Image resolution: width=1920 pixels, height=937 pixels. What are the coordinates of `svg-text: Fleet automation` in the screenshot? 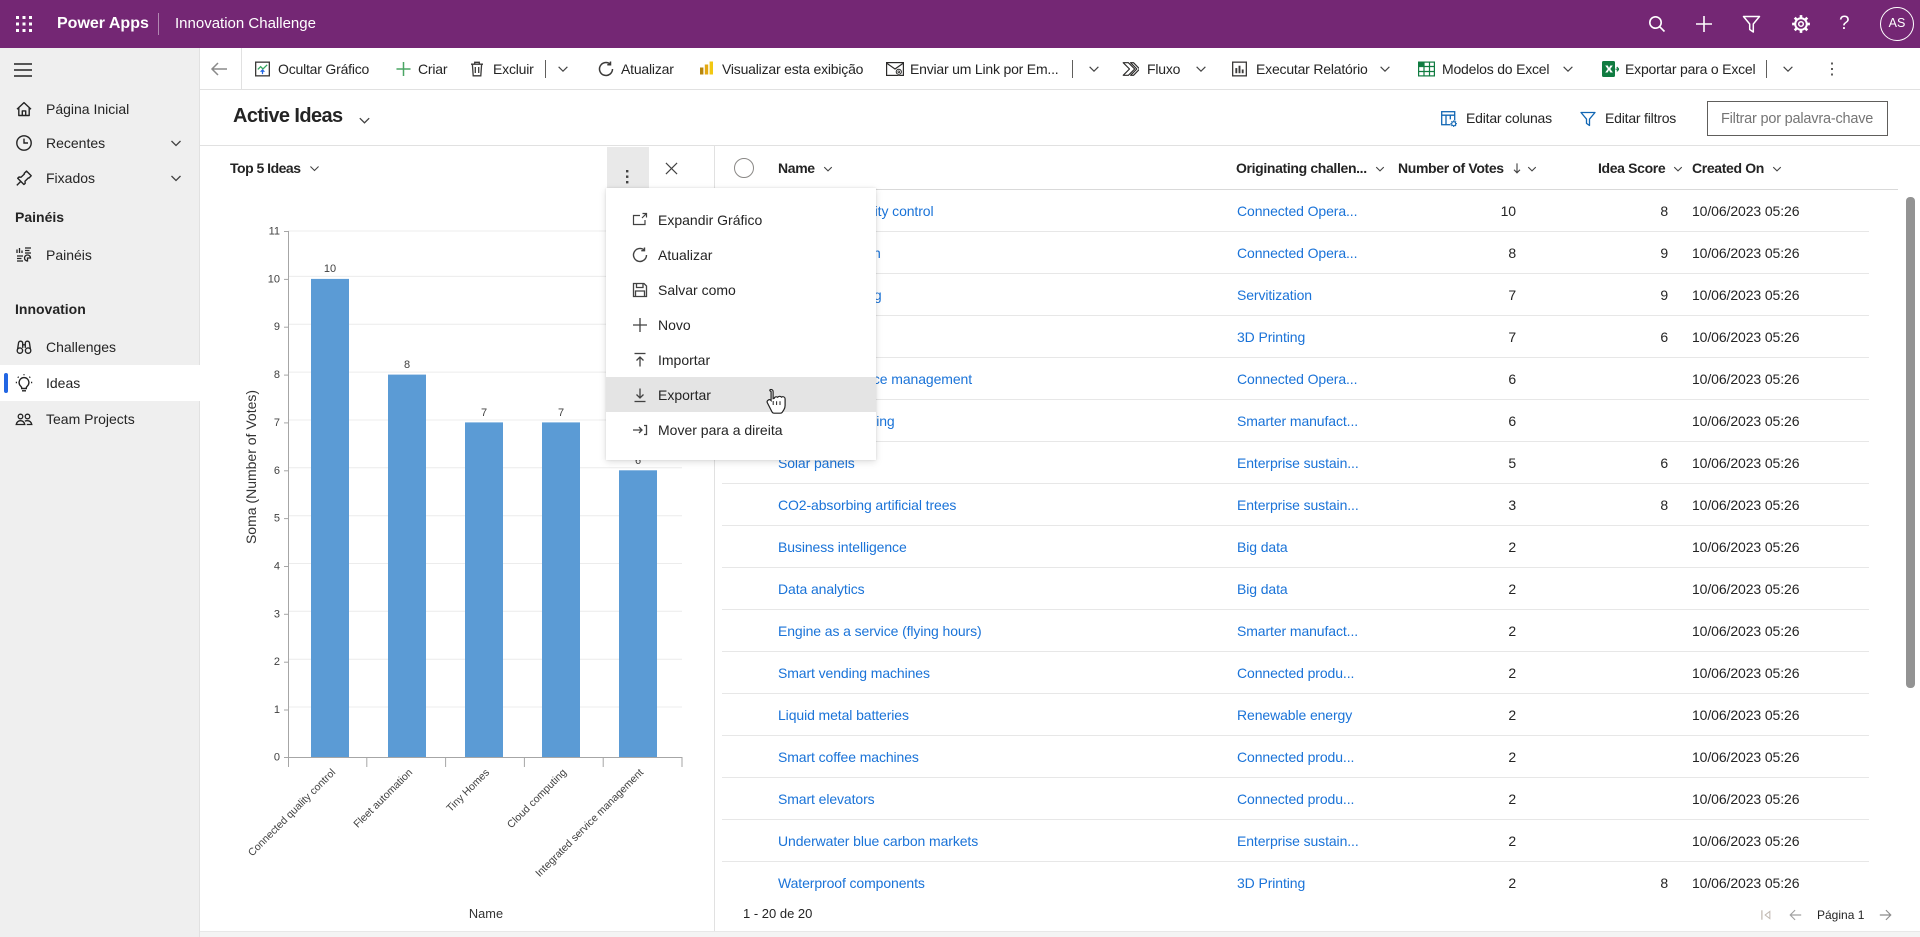 It's located at (383, 799).